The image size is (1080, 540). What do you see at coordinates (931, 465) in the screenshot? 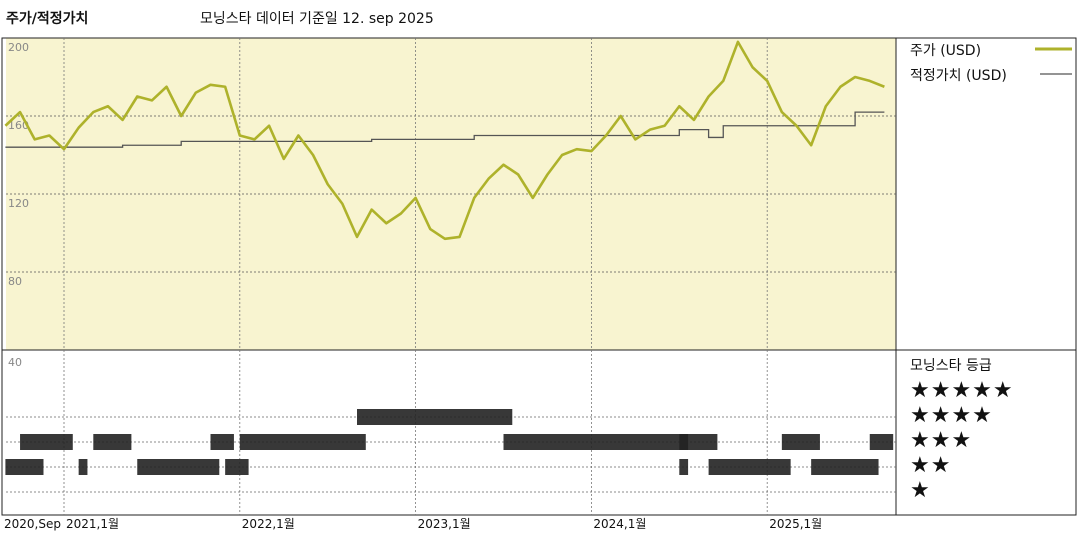
I see `star-row-2: ★★` at bounding box center [931, 465].